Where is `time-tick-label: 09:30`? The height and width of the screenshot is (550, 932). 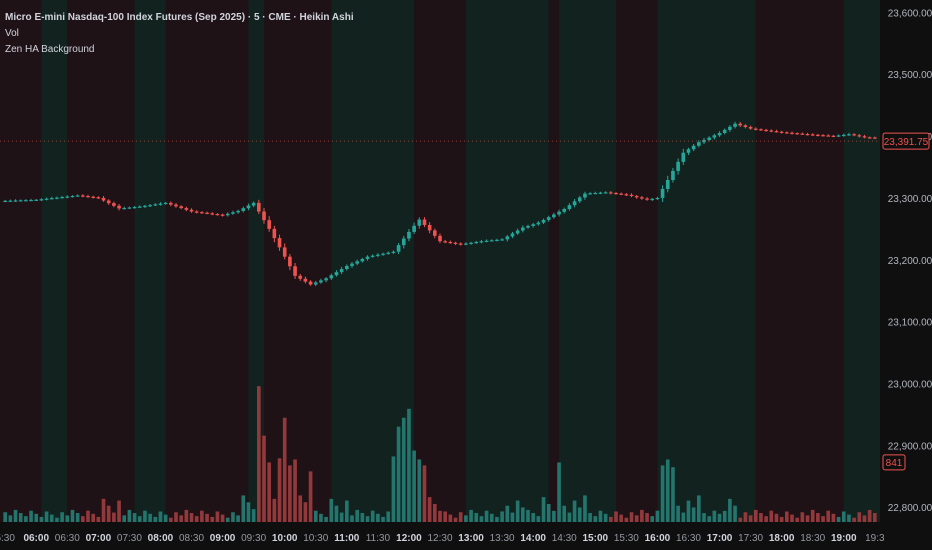
time-tick-label: 09:30 is located at coordinates (253, 538).